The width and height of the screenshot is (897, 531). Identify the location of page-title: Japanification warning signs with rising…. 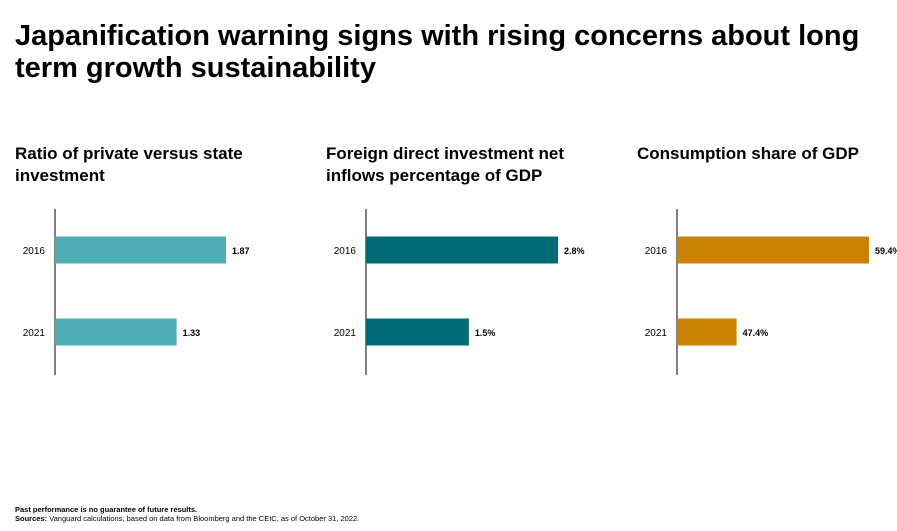
(437, 52).